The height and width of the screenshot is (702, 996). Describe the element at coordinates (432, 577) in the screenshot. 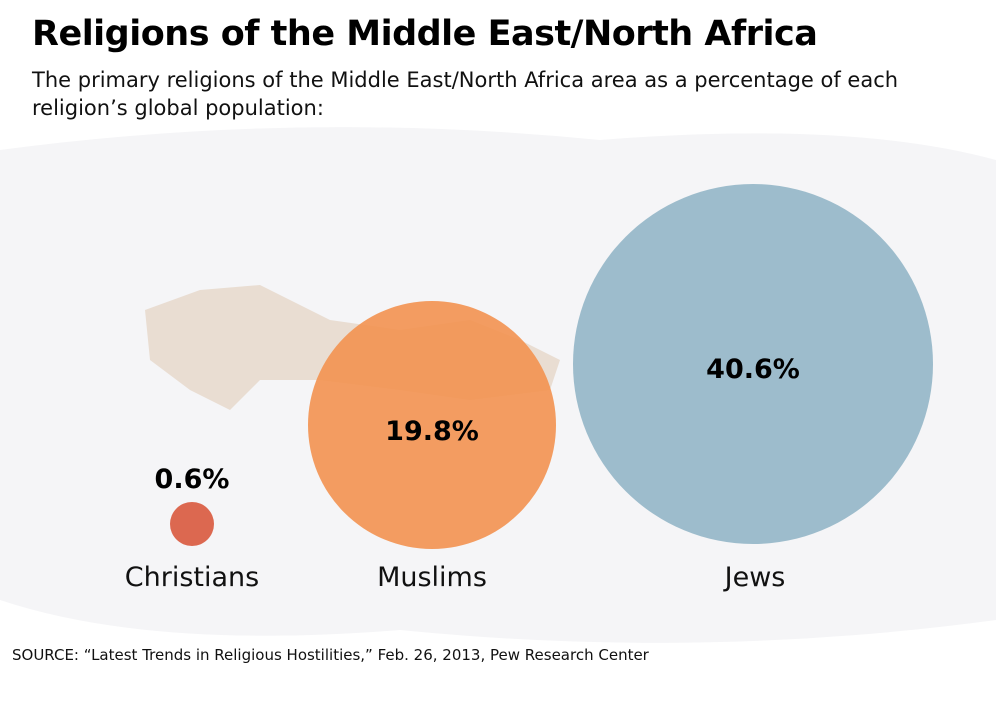

I see `category-label-muslims: Muslims` at that location.